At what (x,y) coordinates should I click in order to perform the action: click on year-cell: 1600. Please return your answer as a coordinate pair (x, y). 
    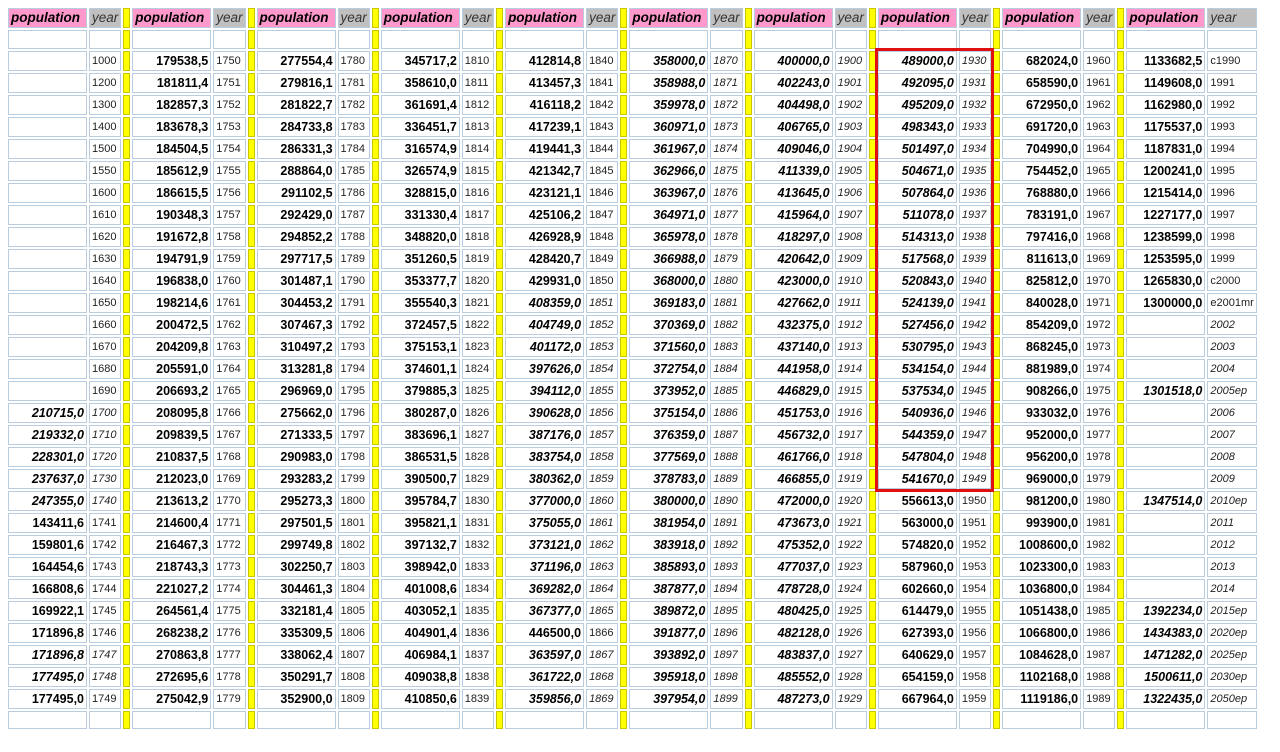
    Looking at the image, I should click on (105, 192).